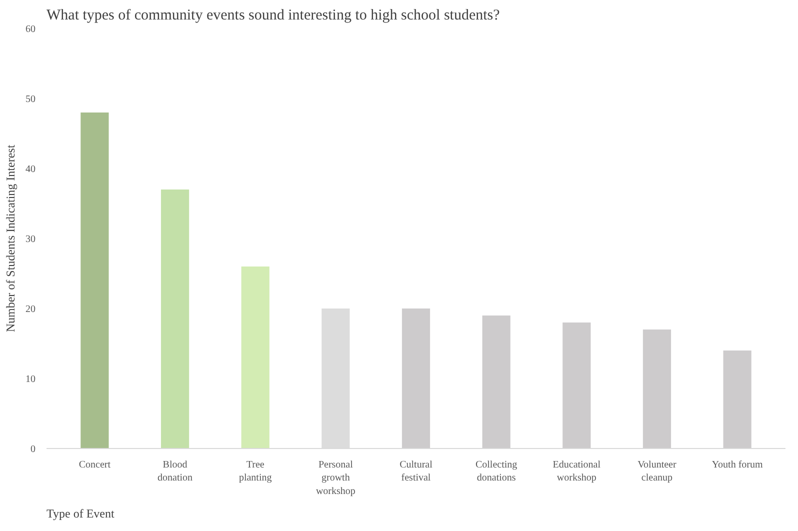  What do you see at coordinates (255, 472) in the screenshot?
I see `x-tick-label: Tree planting` at bounding box center [255, 472].